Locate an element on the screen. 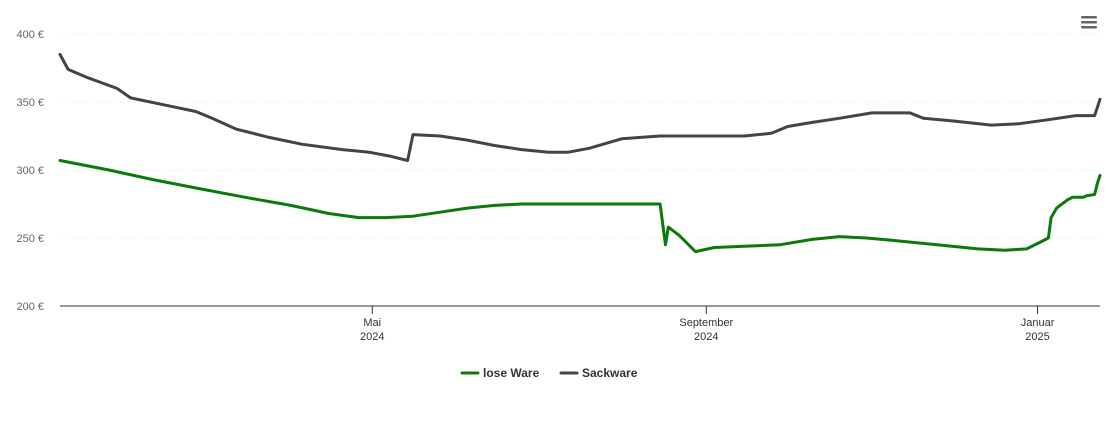  legend-label: lose Ware is located at coordinates (511, 373).